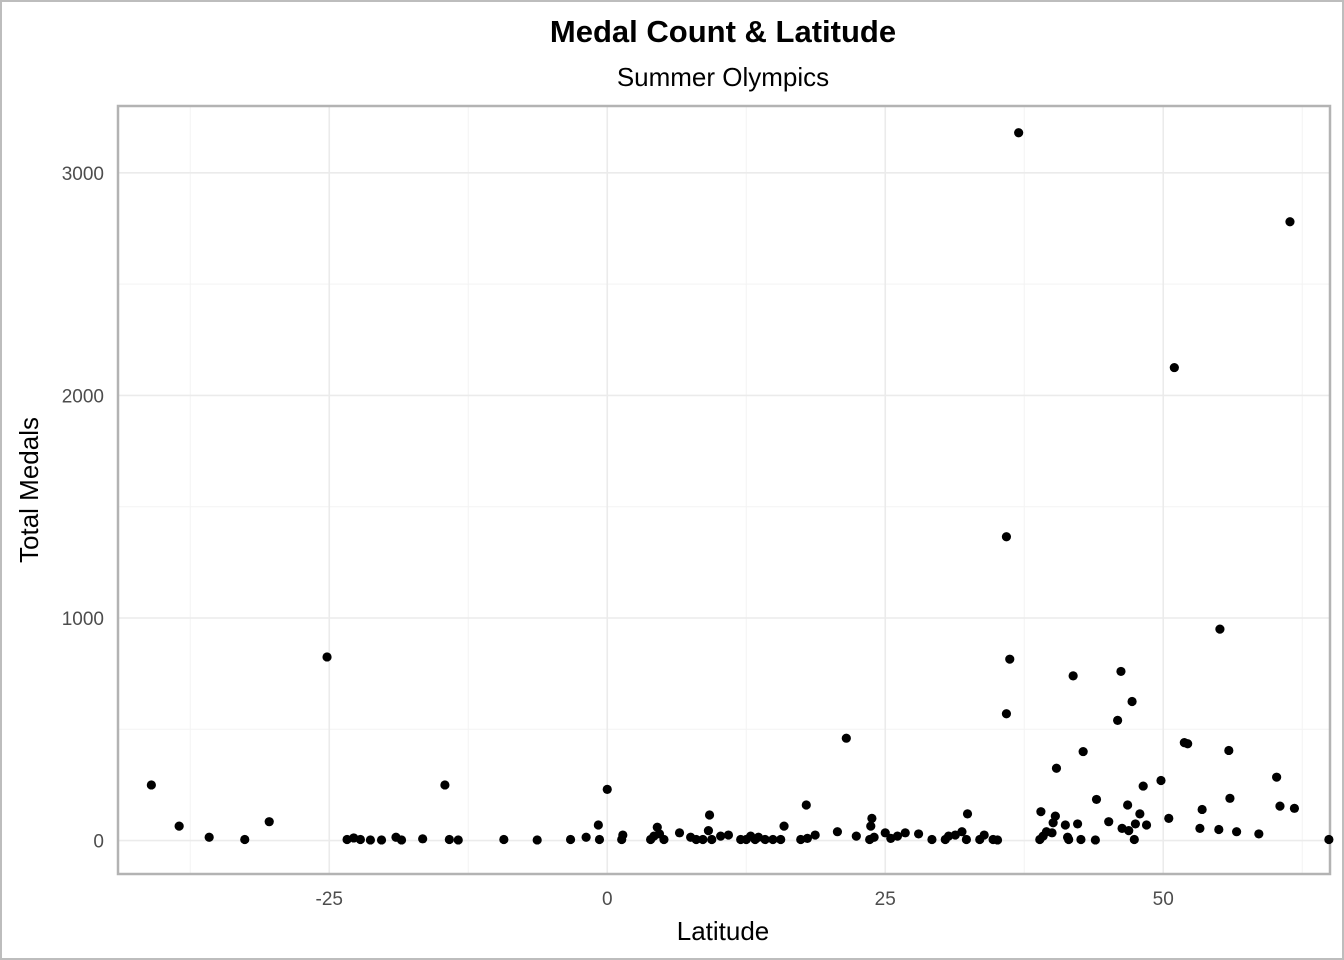 The image size is (1344, 960). I want to click on y-tick-label: 3000, so click(83, 174).